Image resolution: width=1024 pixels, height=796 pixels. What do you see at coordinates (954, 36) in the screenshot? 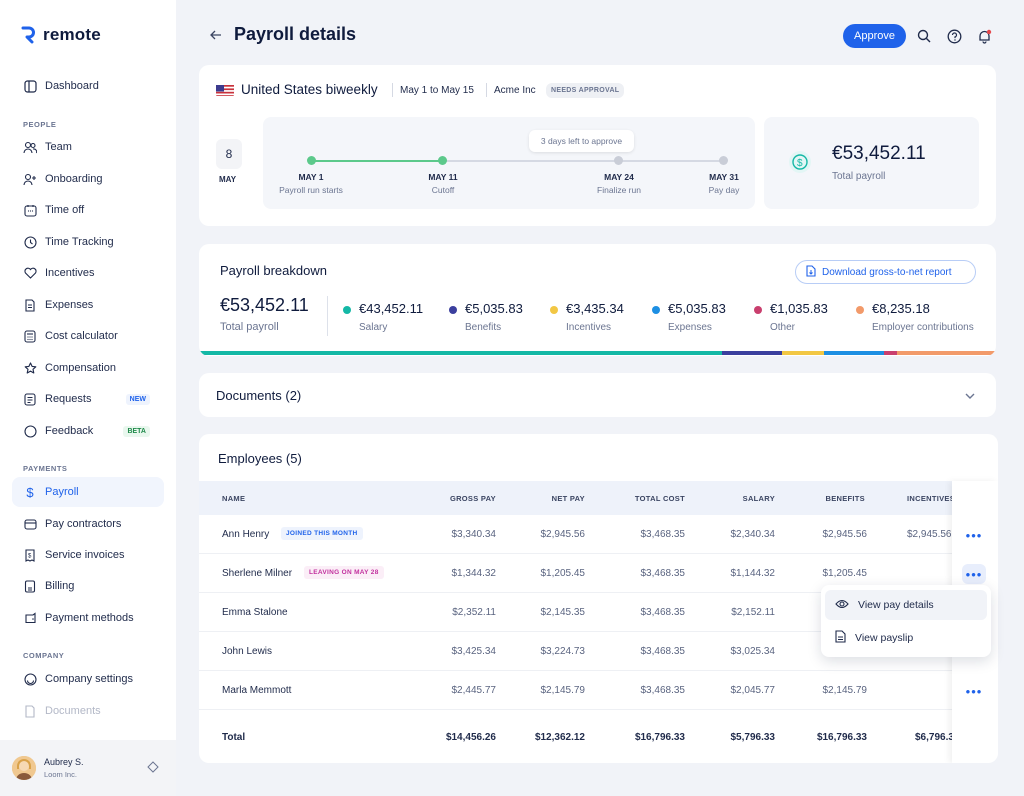
I see `help-icon` at bounding box center [954, 36].